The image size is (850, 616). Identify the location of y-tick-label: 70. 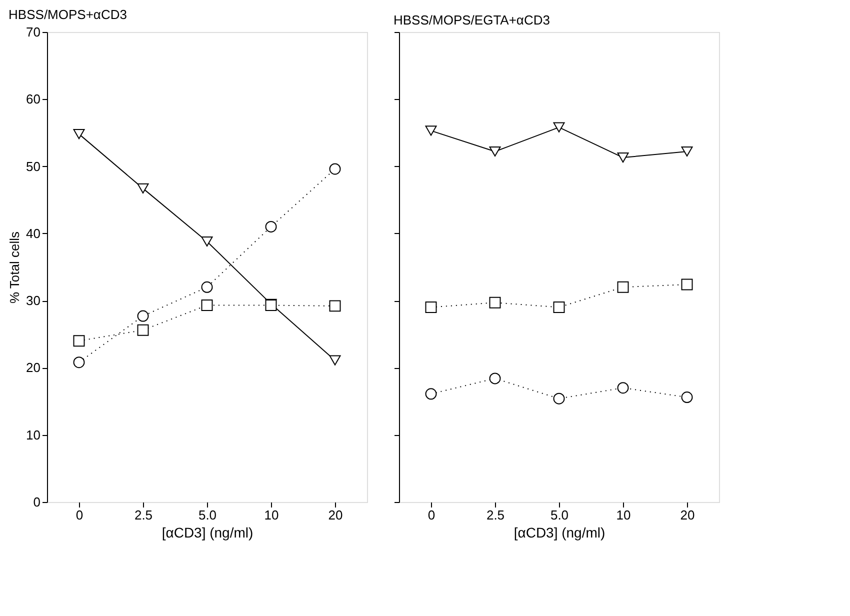
(33, 32).